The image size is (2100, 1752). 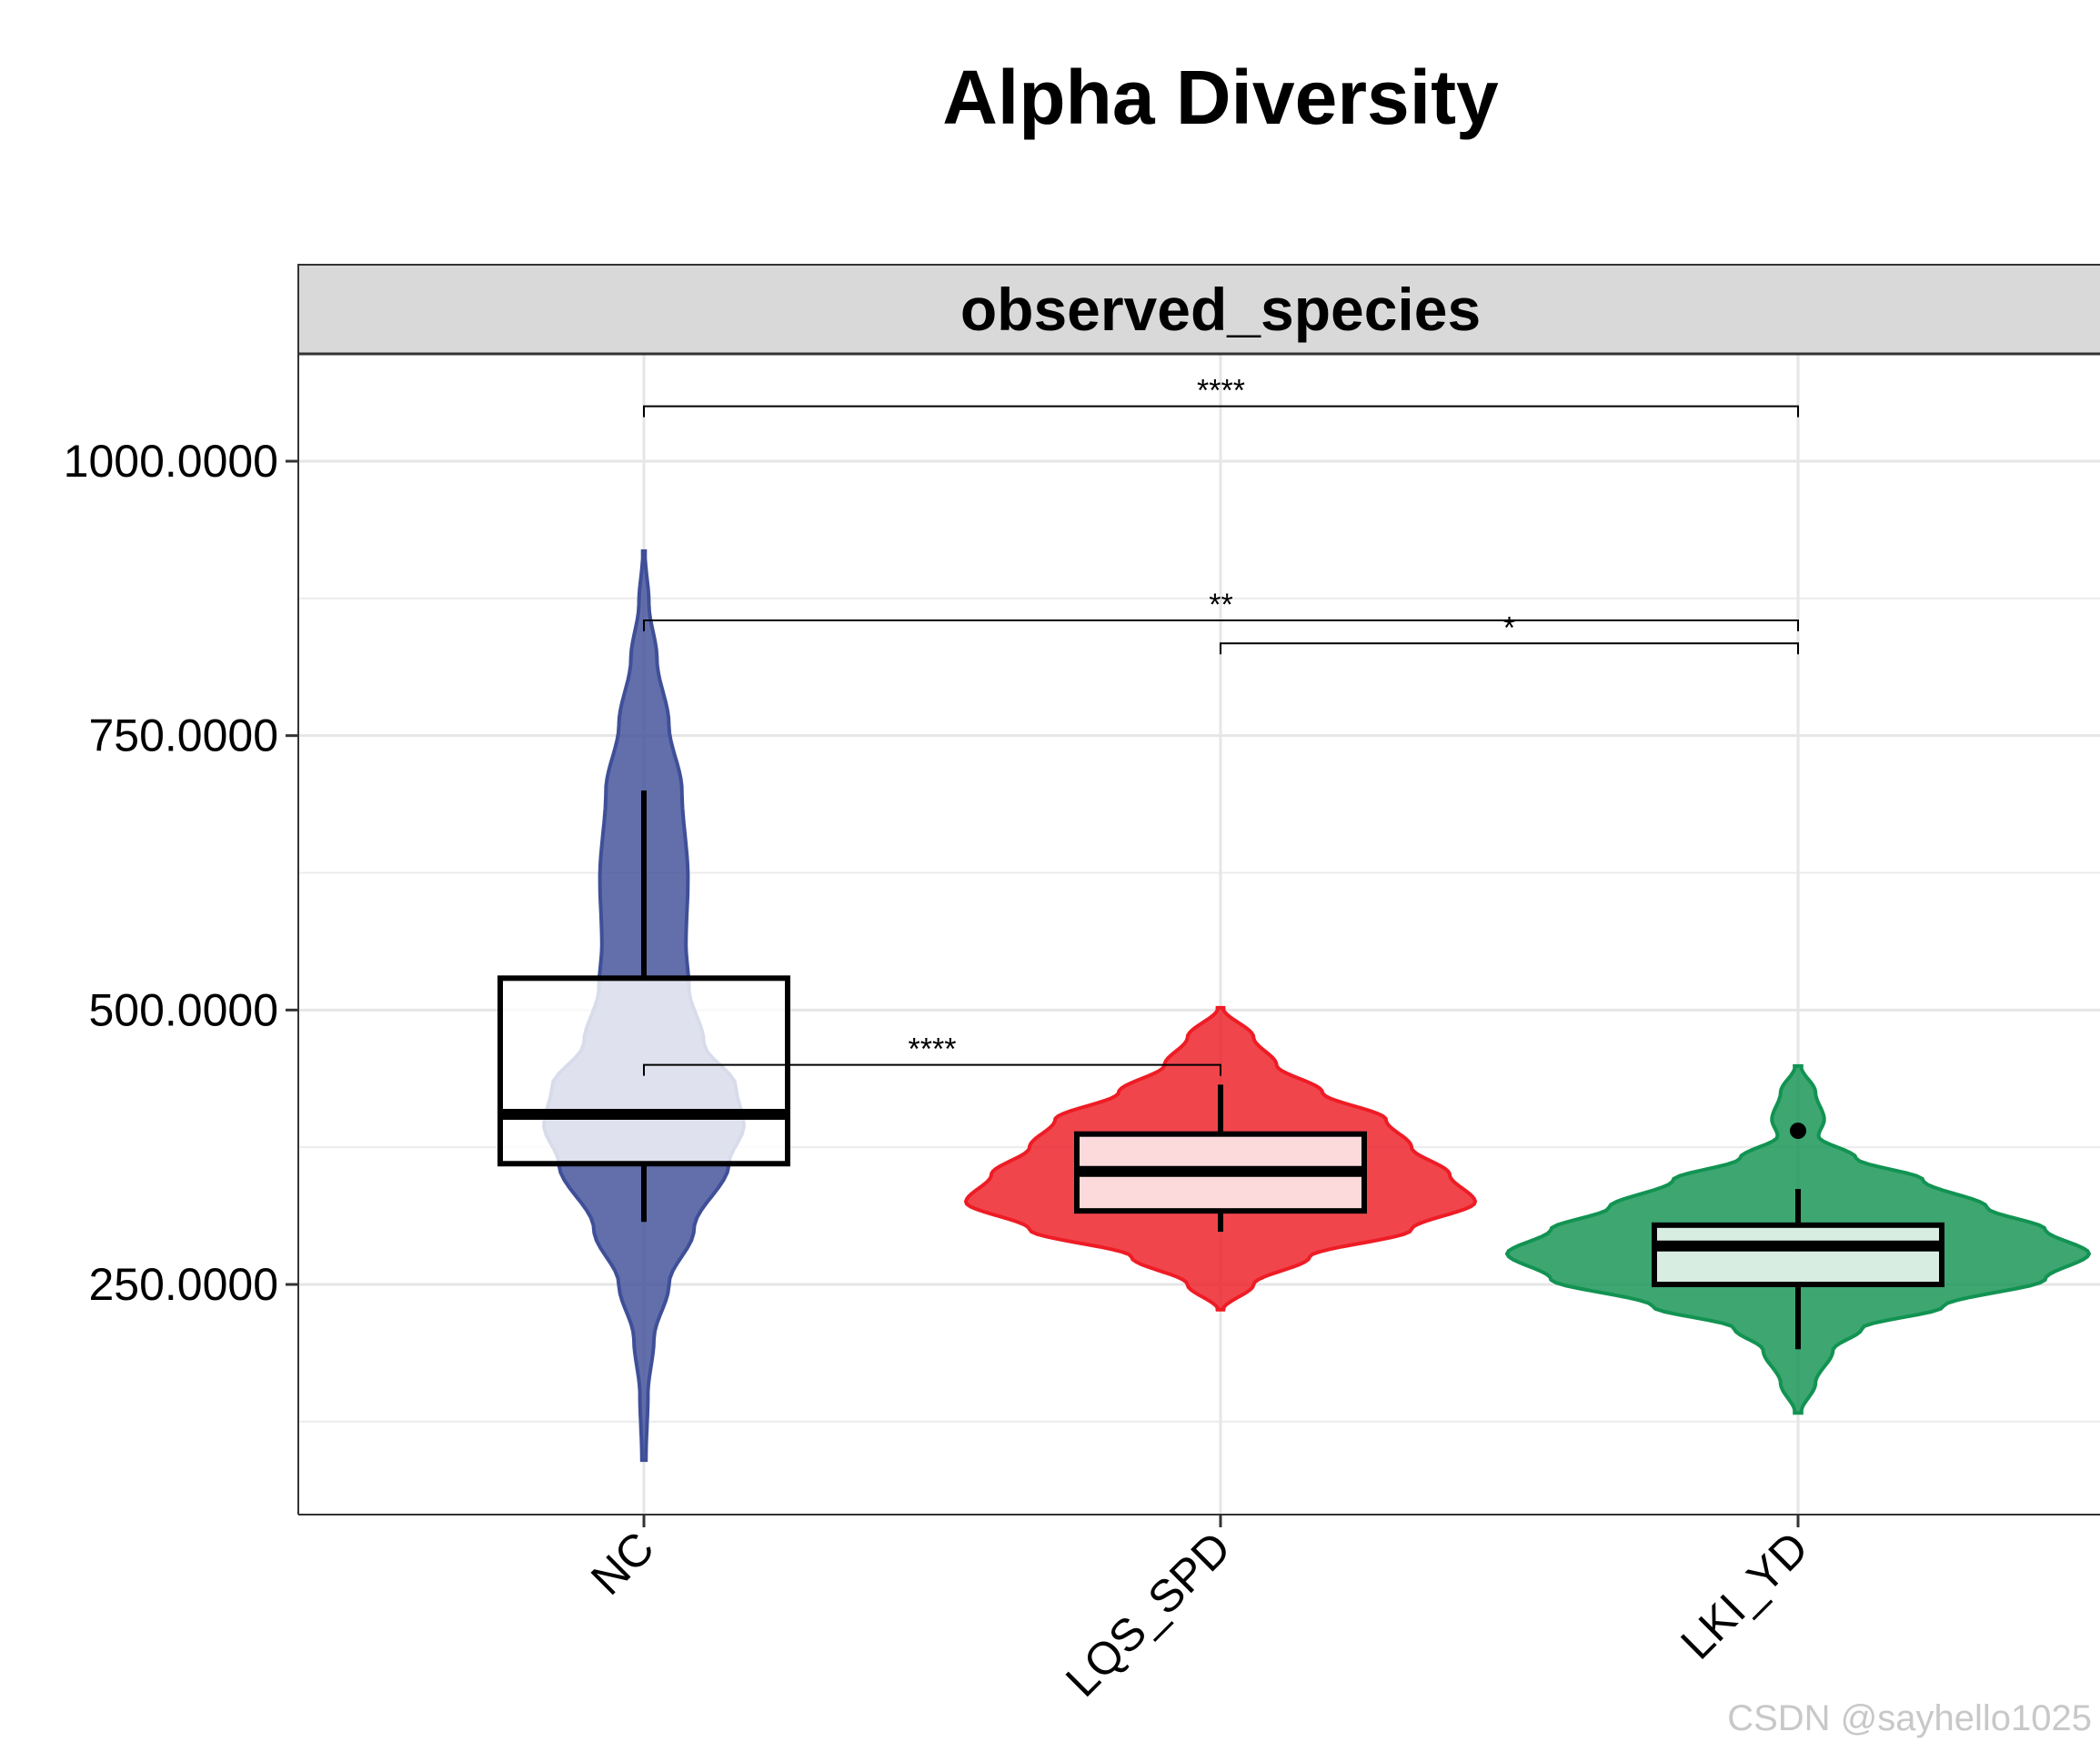 What do you see at coordinates (171, 461) in the screenshot?
I see `y-tick-label: 1000.0000` at bounding box center [171, 461].